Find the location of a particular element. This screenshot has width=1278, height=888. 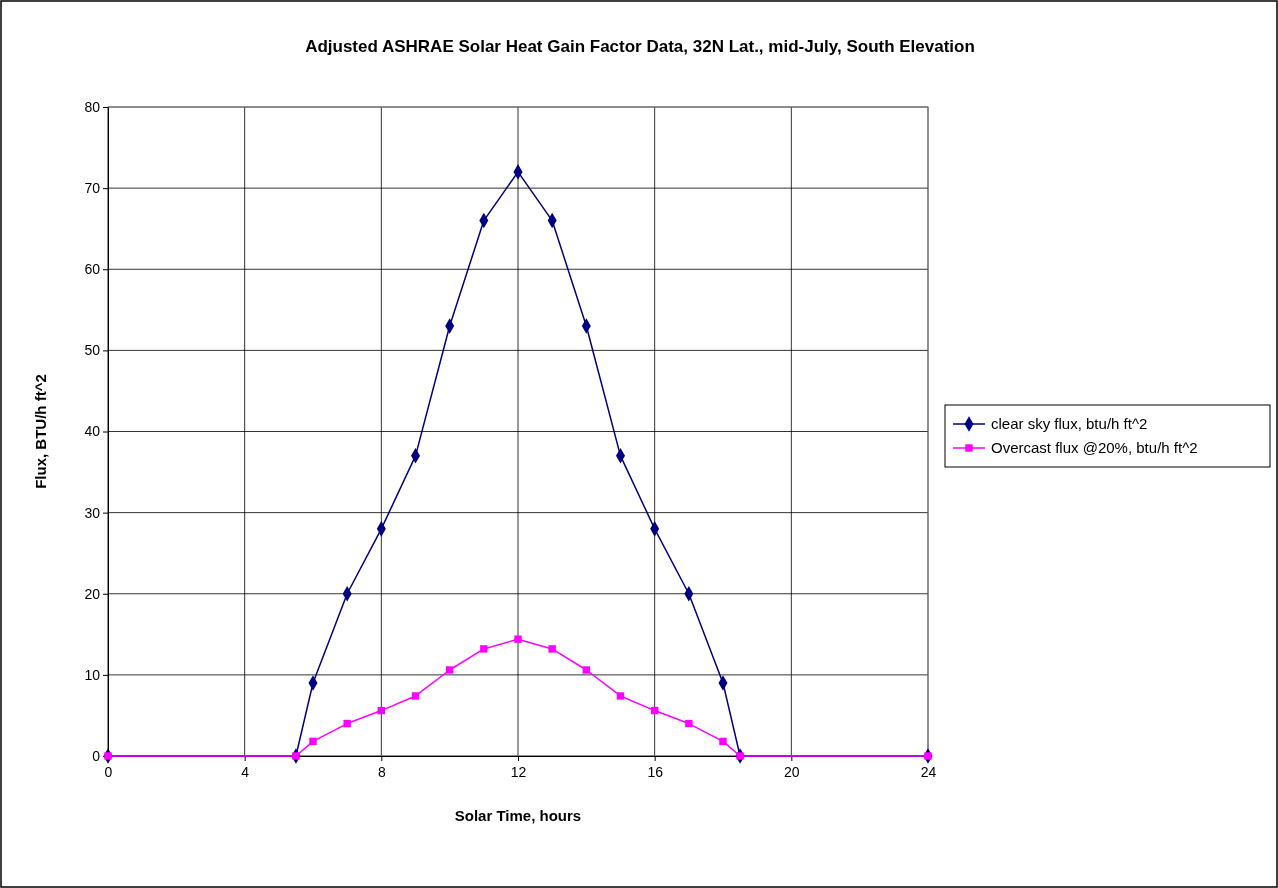

y-tick-label: 30 is located at coordinates (92, 512).